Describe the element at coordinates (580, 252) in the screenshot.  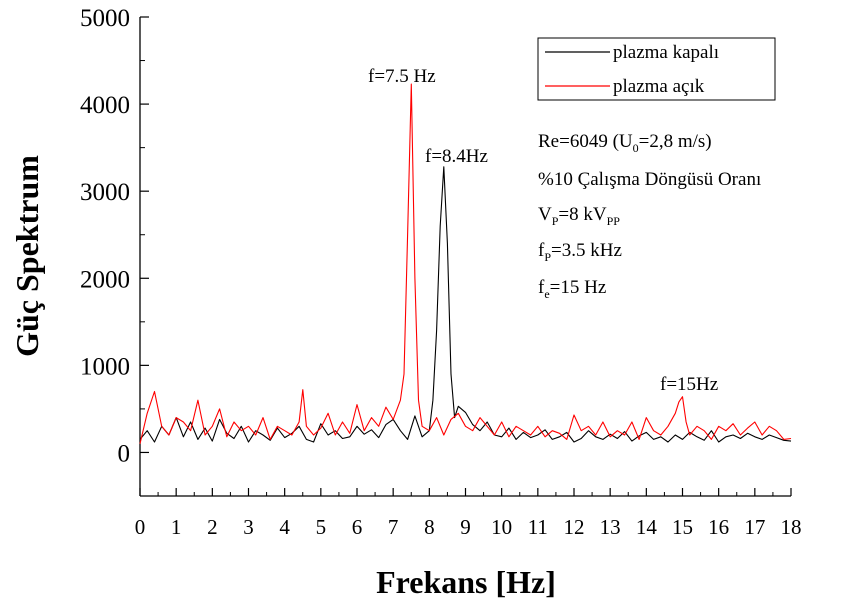
I see `plasma-frequency-line: fP=3.5 kHz` at that location.